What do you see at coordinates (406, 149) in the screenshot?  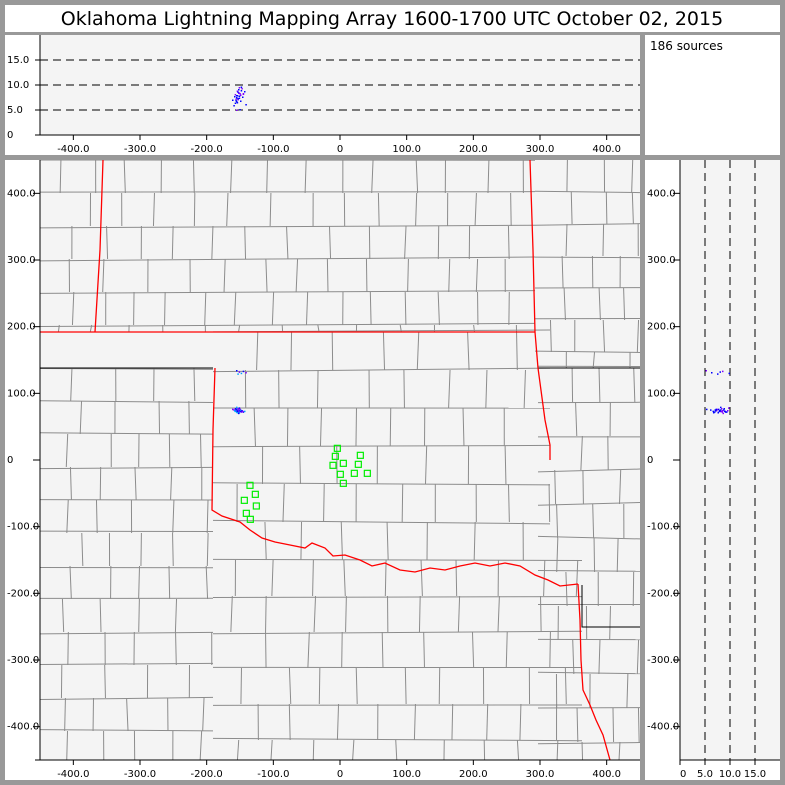 I see `x-tick-label: 100.0` at bounding box center [406, 149].